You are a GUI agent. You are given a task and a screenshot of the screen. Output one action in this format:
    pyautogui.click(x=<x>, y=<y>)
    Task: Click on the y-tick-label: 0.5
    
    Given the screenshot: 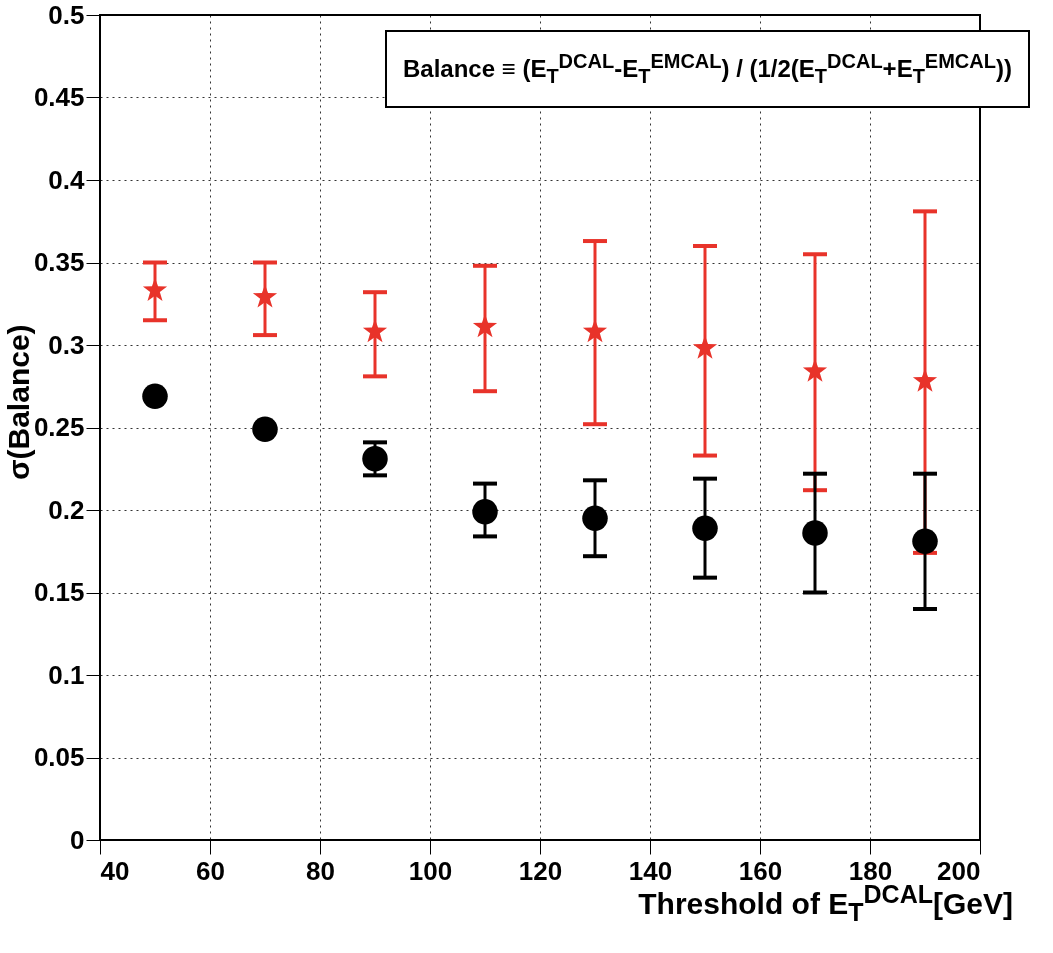 What is the action you would take?
    pyautogui.click(x=66, y=15)
    